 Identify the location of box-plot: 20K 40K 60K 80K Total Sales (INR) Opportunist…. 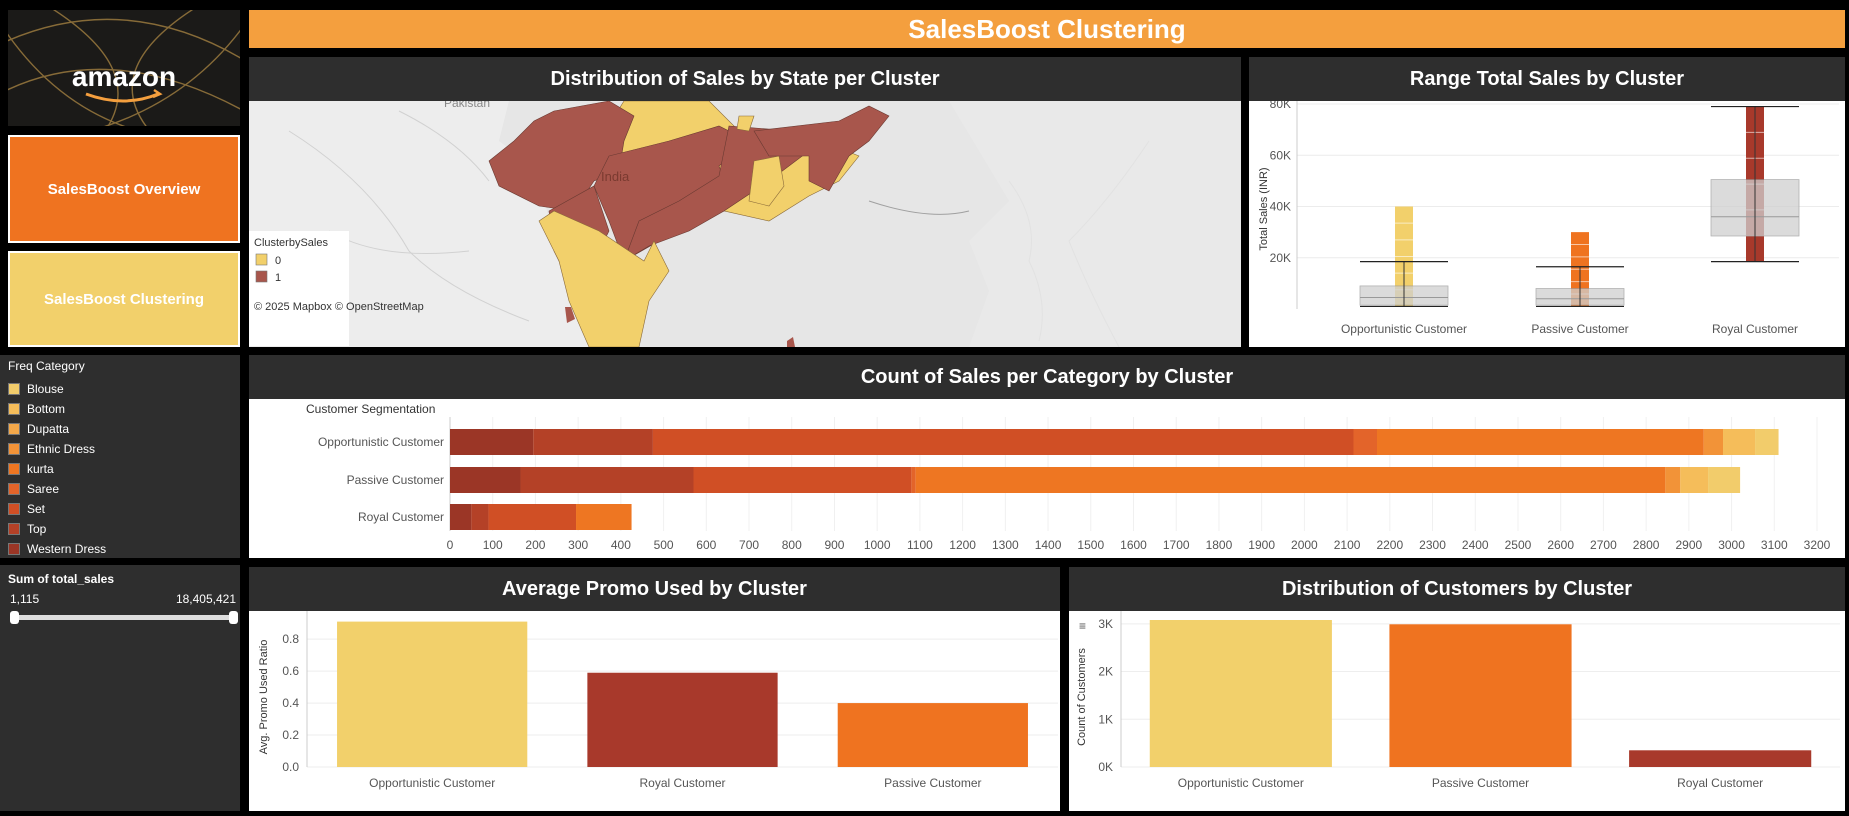
(1547, 224).